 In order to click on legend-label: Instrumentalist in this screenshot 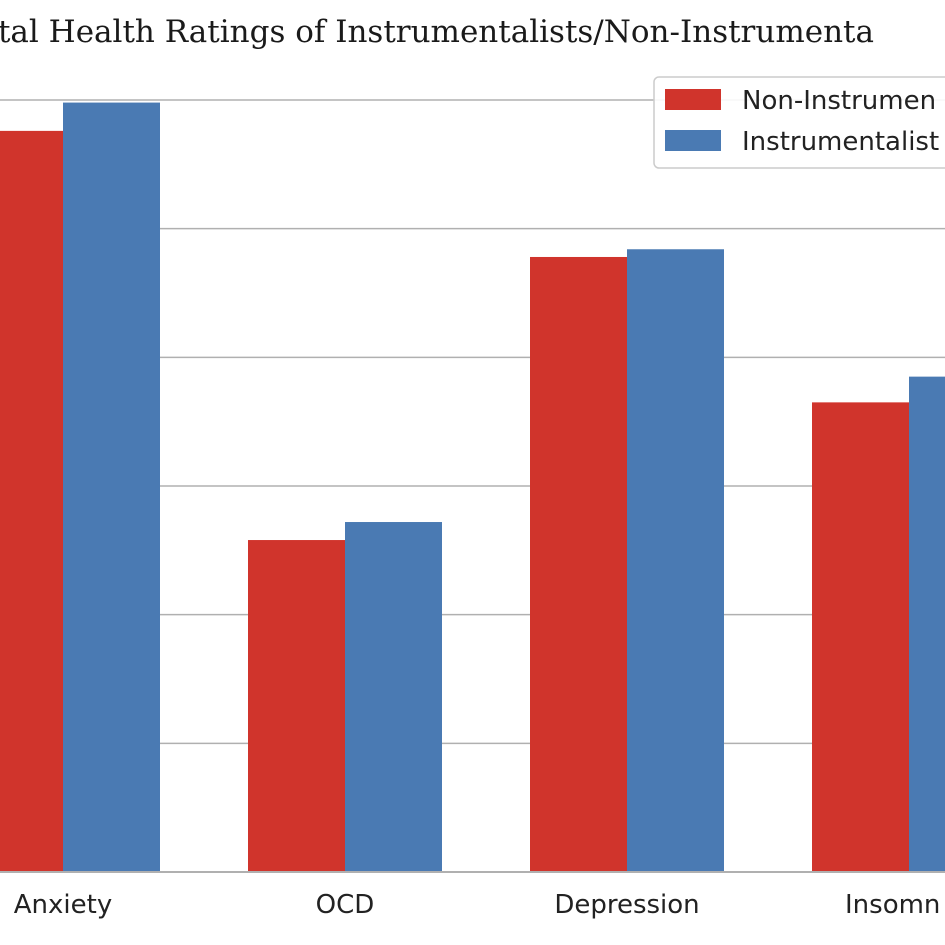, I will do `click(840, 142)`.